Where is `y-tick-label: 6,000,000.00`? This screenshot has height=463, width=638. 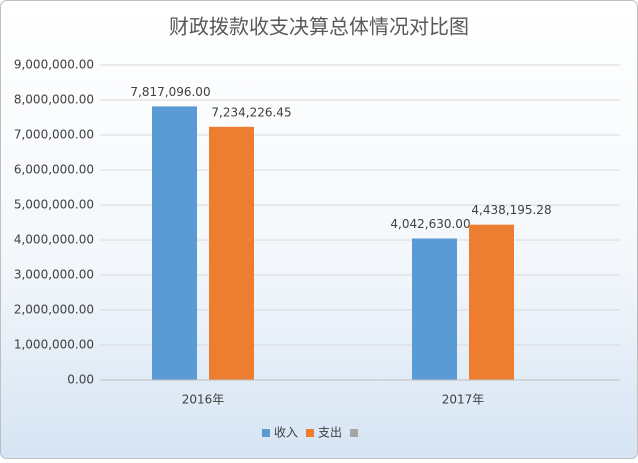 y-tick-label: 6,000,000.00 is located at coordinates (54, 170).